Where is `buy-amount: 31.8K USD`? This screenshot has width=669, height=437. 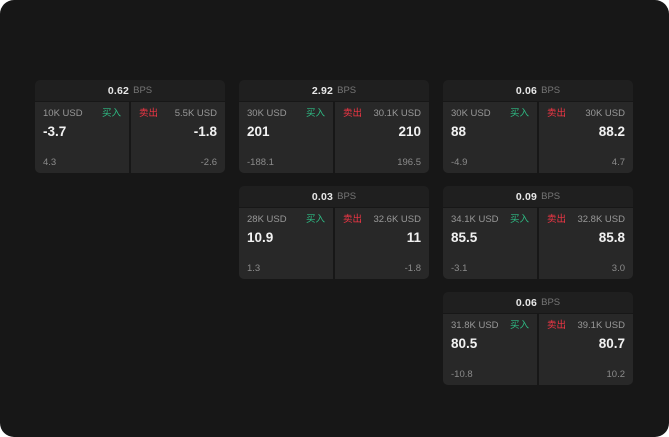 buy-amount: 31.8K USD is located at coordinates (475, 325).